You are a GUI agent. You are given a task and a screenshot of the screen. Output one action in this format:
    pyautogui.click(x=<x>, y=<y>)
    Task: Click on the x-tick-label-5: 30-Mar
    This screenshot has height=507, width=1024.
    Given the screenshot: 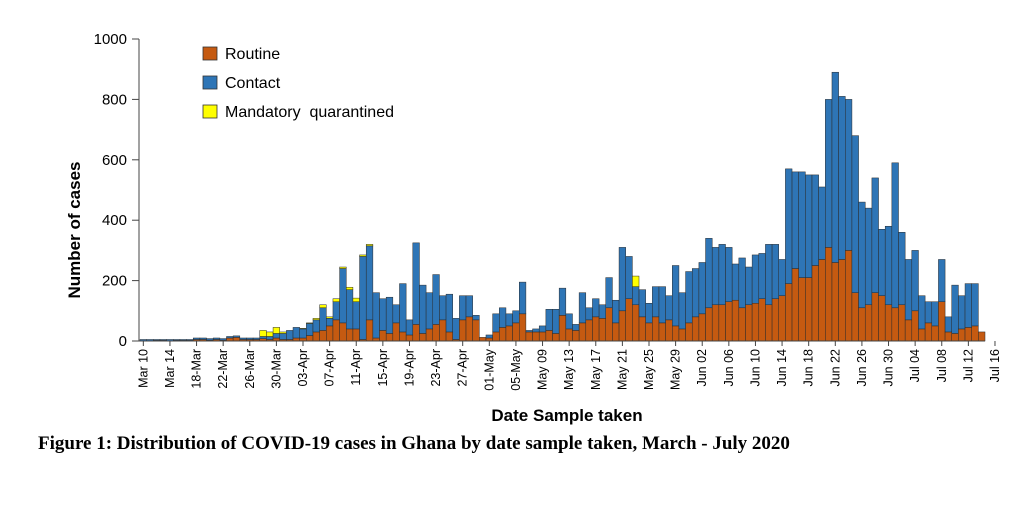 What is the action you would take?
    pyautogui.click(x=276, y=369)
    